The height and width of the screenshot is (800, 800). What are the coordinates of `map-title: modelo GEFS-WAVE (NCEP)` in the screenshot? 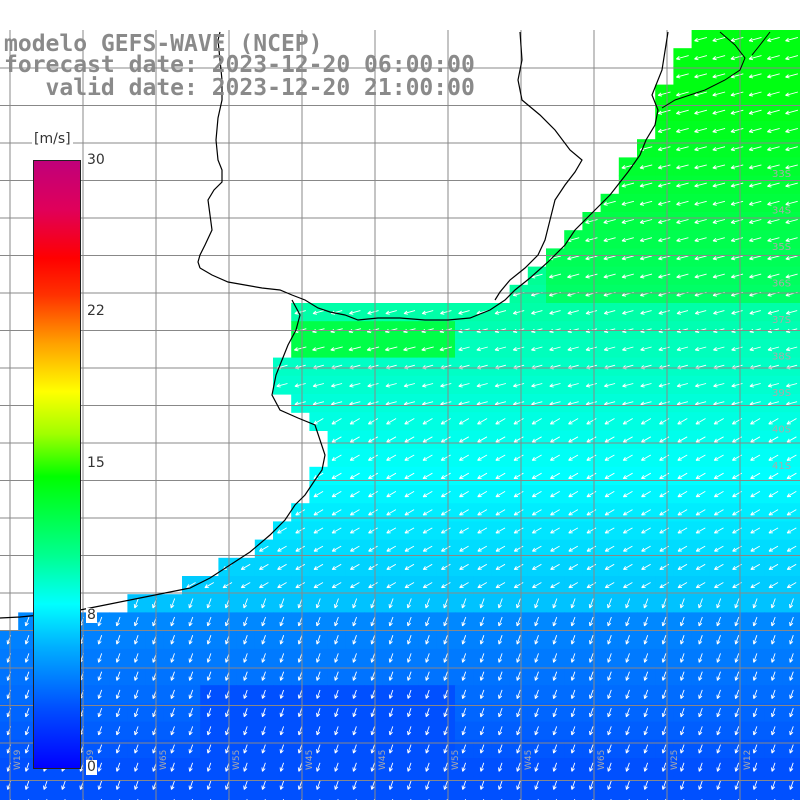 It's located at (163, 44).